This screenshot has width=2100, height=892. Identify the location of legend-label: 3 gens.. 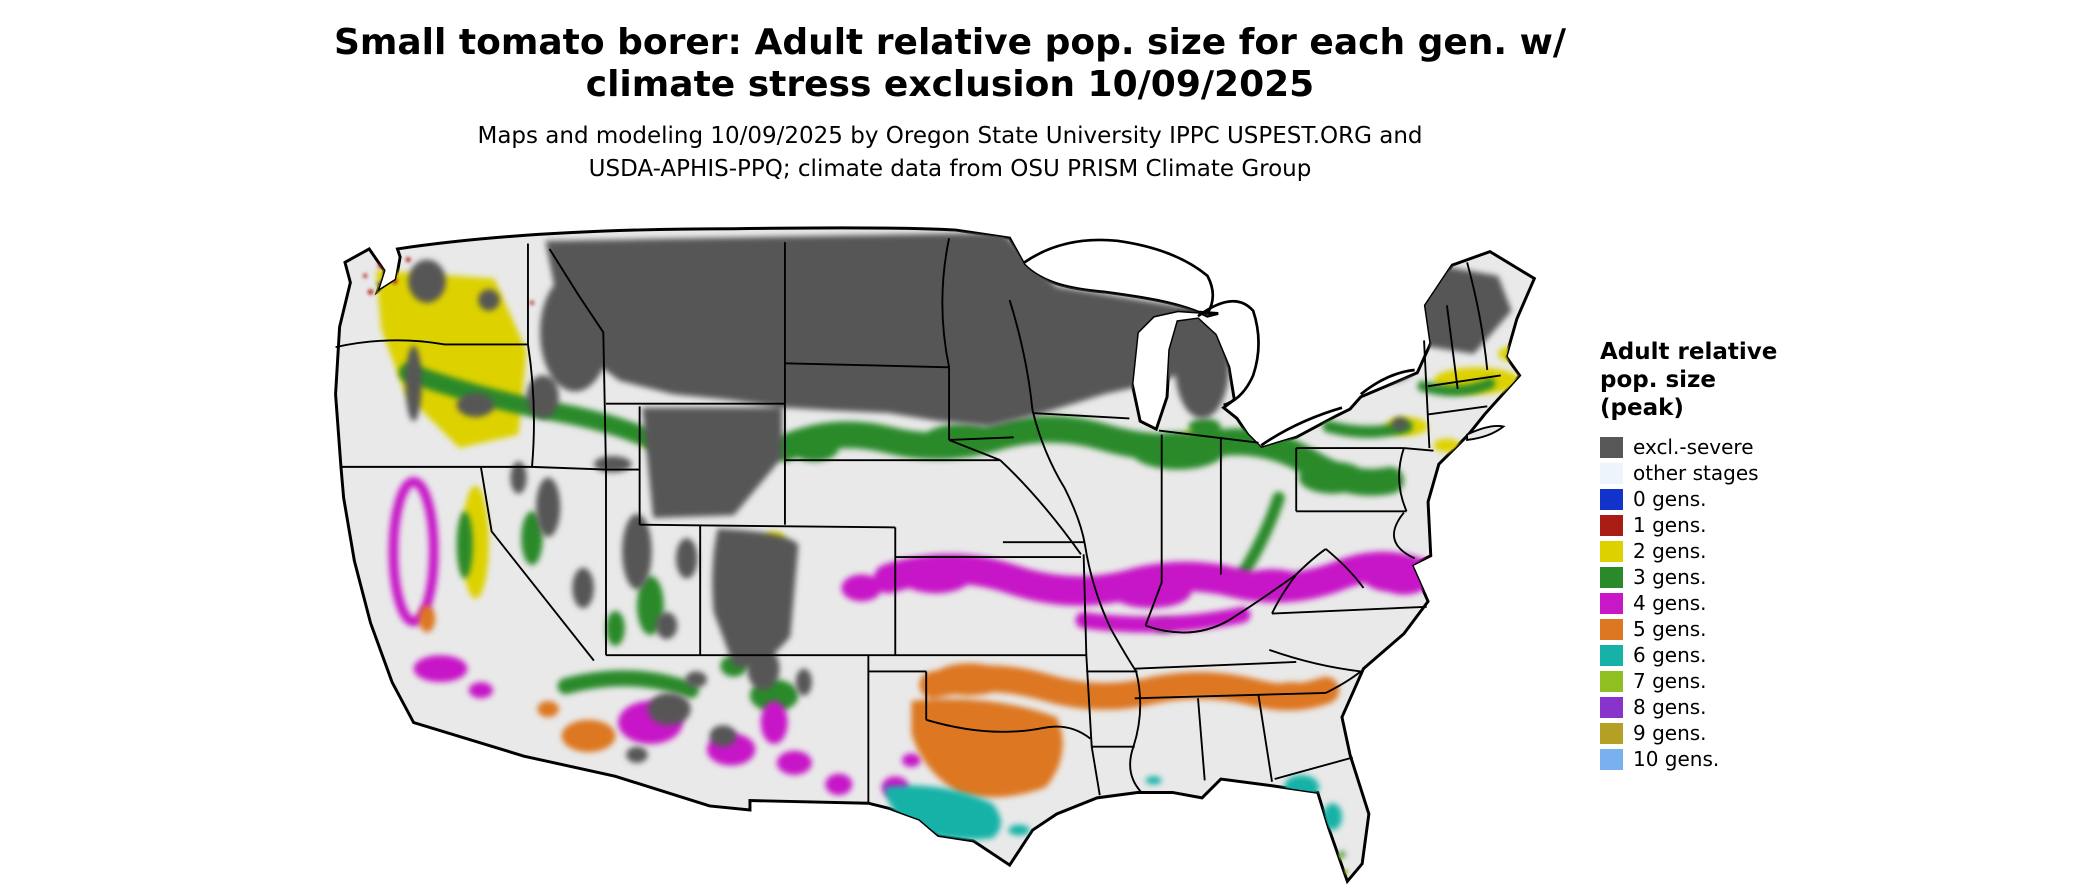
(1670, 577).